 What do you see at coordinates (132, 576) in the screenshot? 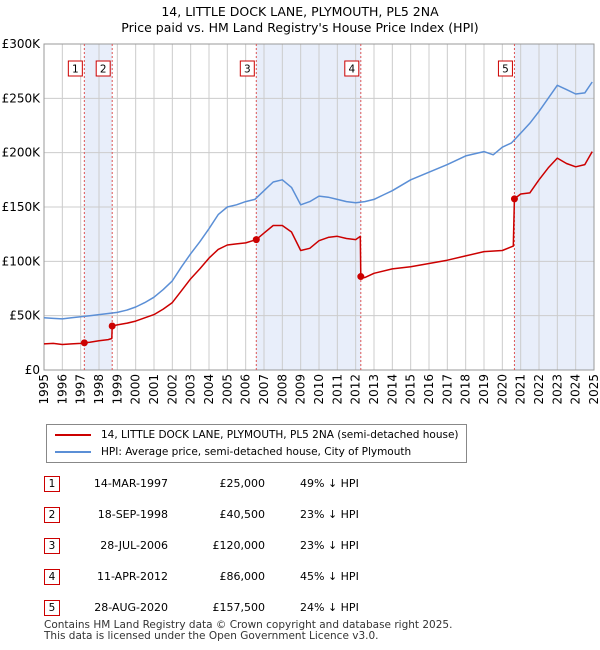
I see `sale-date: 11-APR-2012` at bounding box center [132, 576].